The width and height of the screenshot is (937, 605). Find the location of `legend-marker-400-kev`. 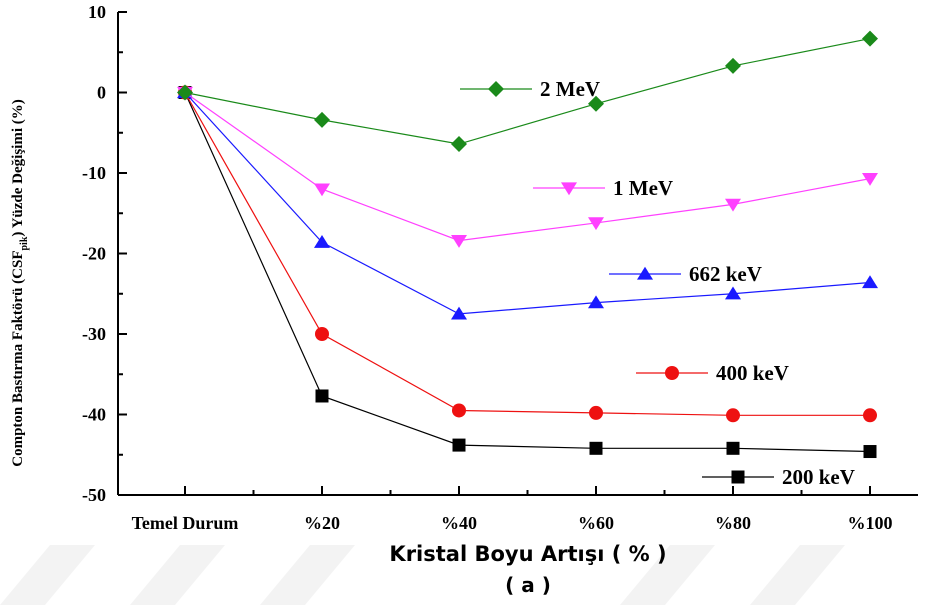

legend-marker-400-kev is located at coordinates (672, 373).